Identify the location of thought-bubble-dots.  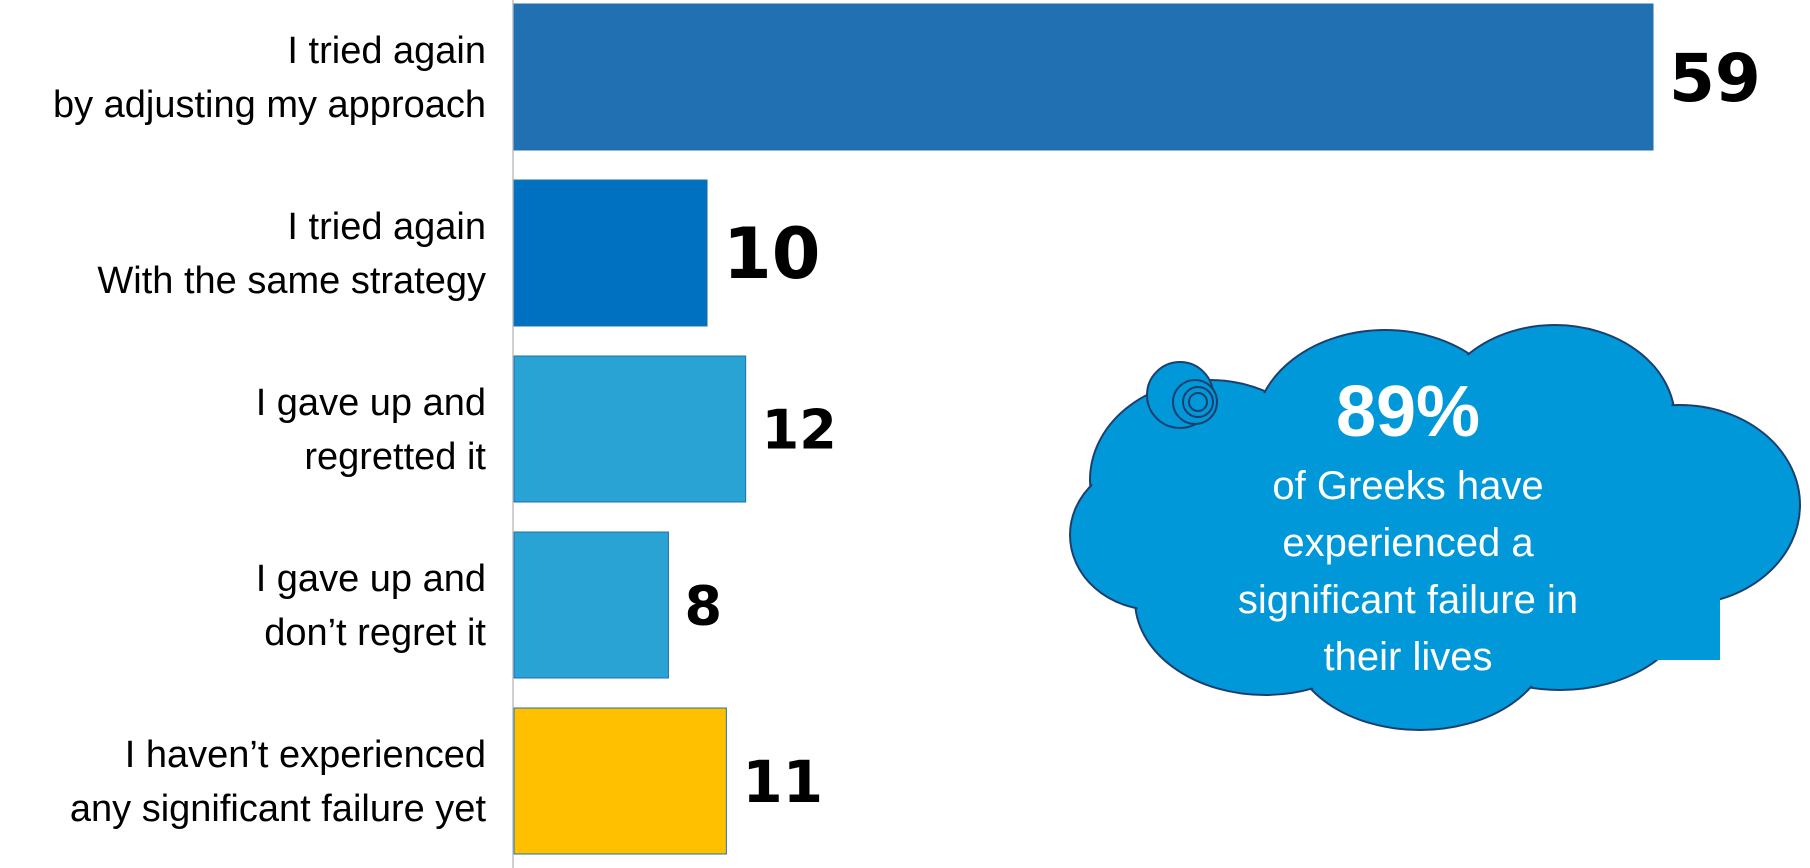
(1182, 395).